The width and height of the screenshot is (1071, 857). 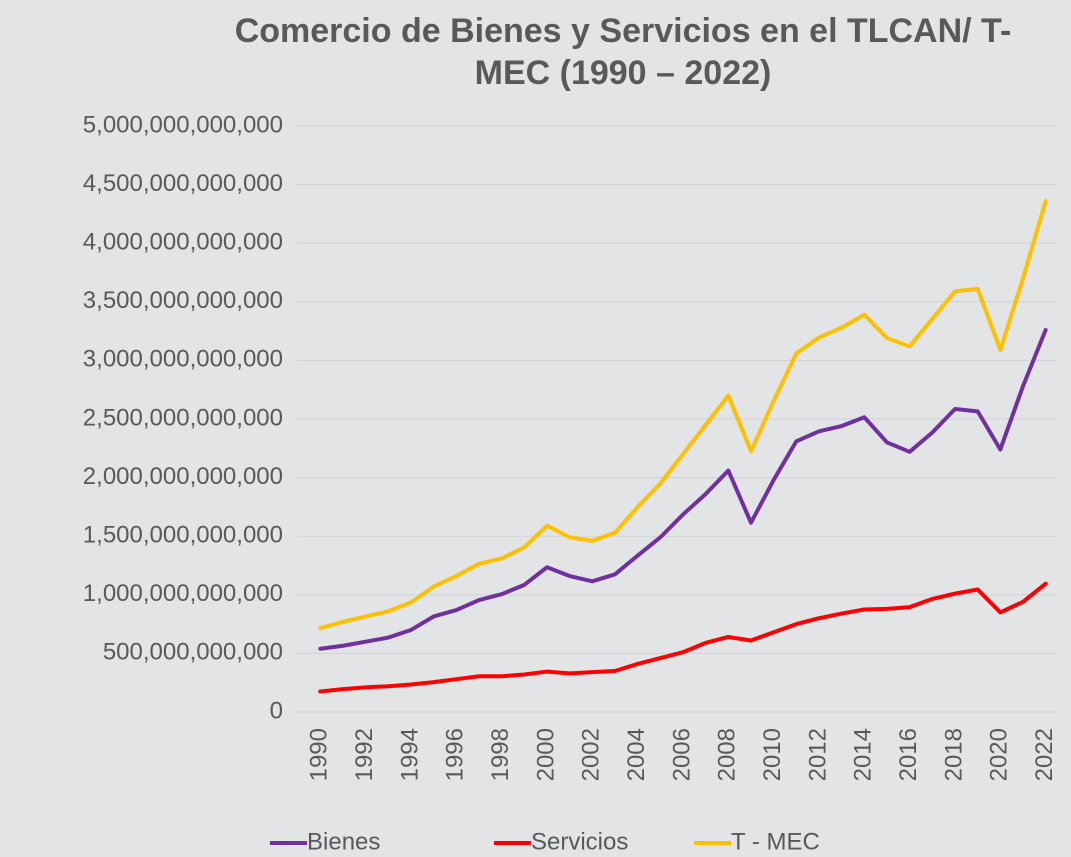 I want to click on y-tick-label: 2,500,000,000,000, so click(x=183, y=417).